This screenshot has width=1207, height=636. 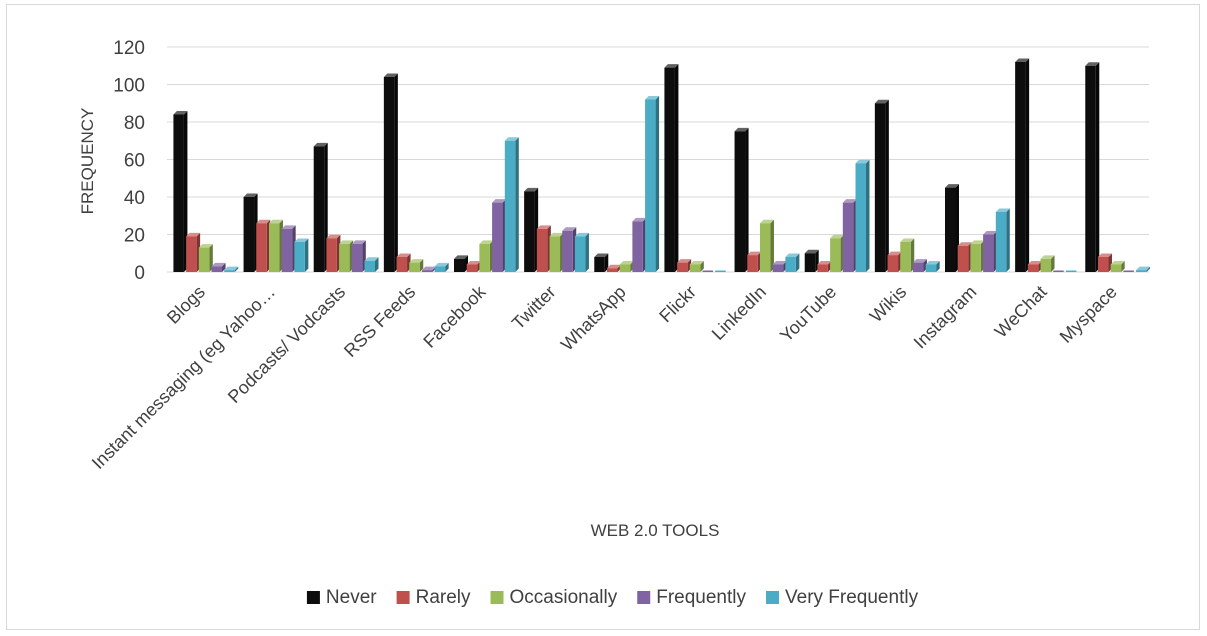 I want to click on y-tick-label: 100, so click(x=129, y=86).